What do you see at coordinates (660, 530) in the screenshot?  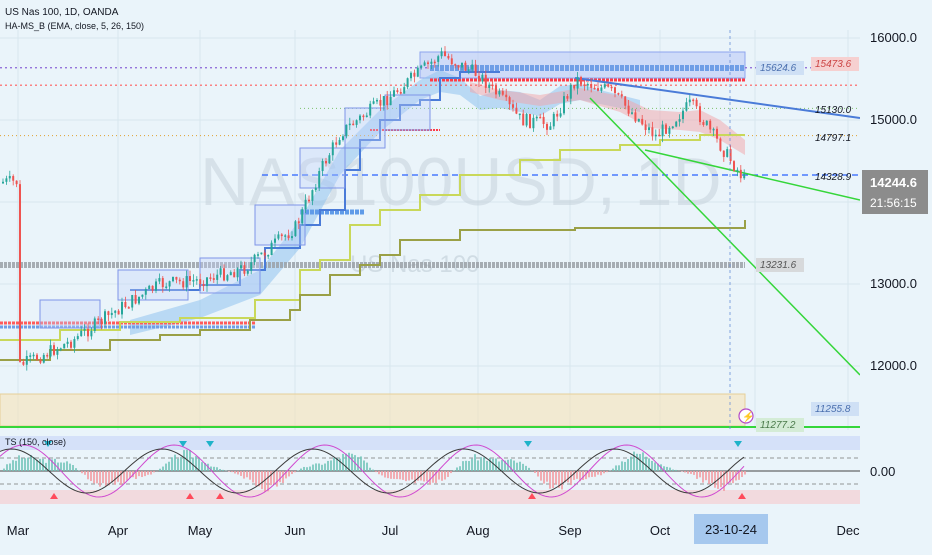 I see `time-label-oct: Oct` at bounding box center [660, 530].